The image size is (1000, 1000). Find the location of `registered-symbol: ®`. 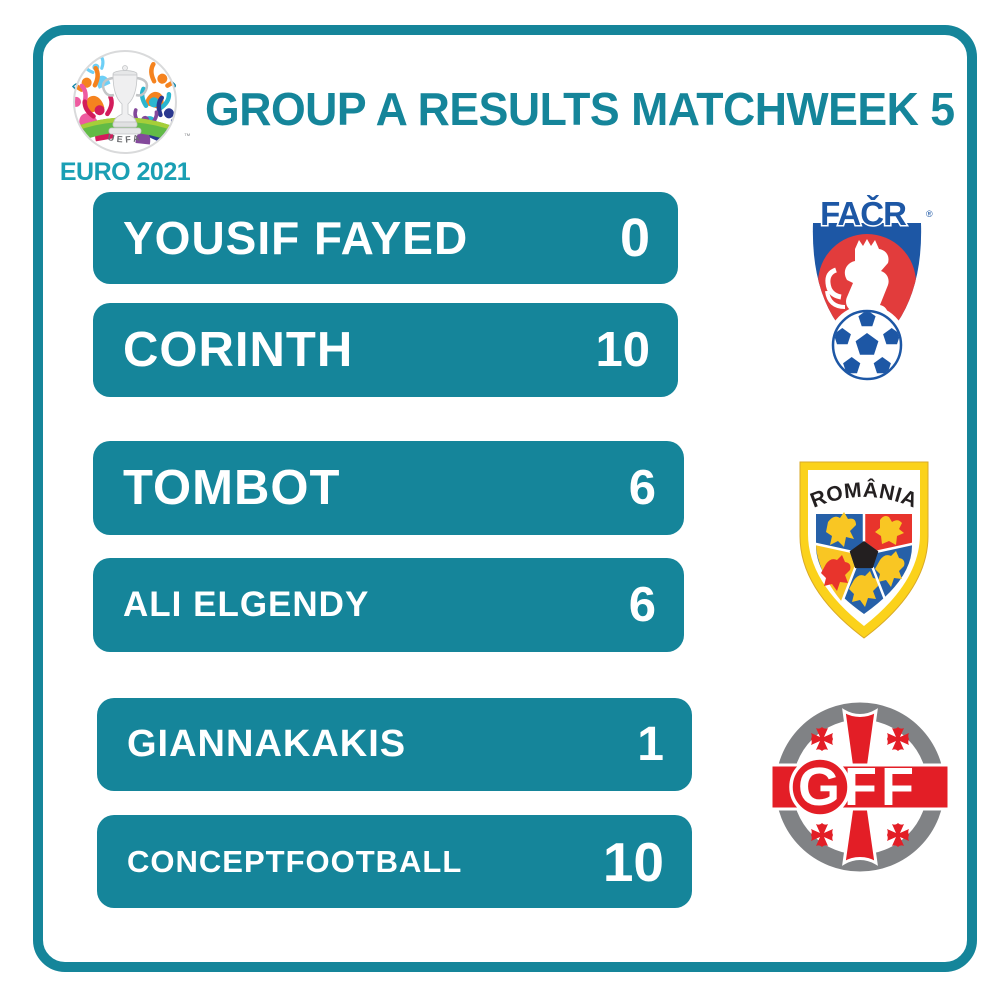

registered-symbol: ® is located at coordinates (929, 214).